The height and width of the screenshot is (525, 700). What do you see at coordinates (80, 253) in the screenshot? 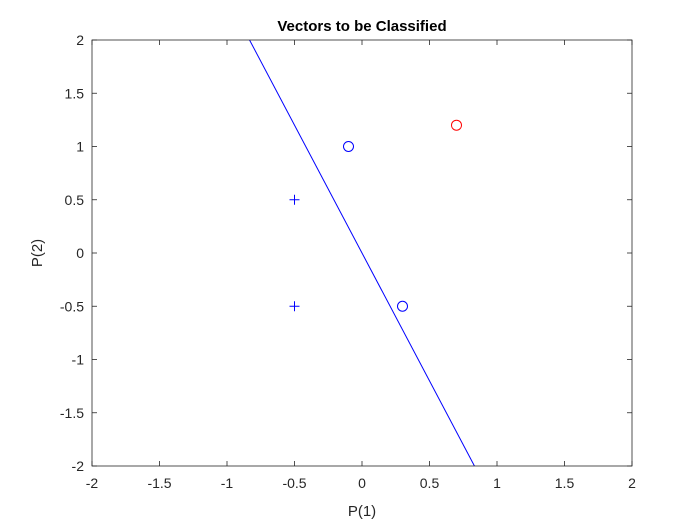
I see `y-tick-label: 0` at bounding box center [80, 253].